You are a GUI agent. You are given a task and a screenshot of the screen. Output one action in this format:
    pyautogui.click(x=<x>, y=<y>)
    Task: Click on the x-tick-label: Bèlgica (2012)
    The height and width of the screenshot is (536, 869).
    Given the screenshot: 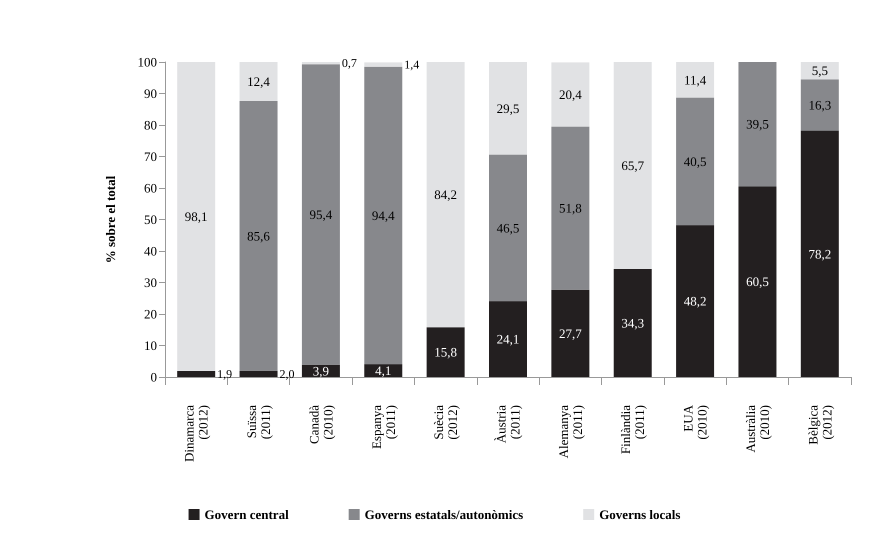 What is the action you would take?
    pyautogui.click(x=819, y=424)
    